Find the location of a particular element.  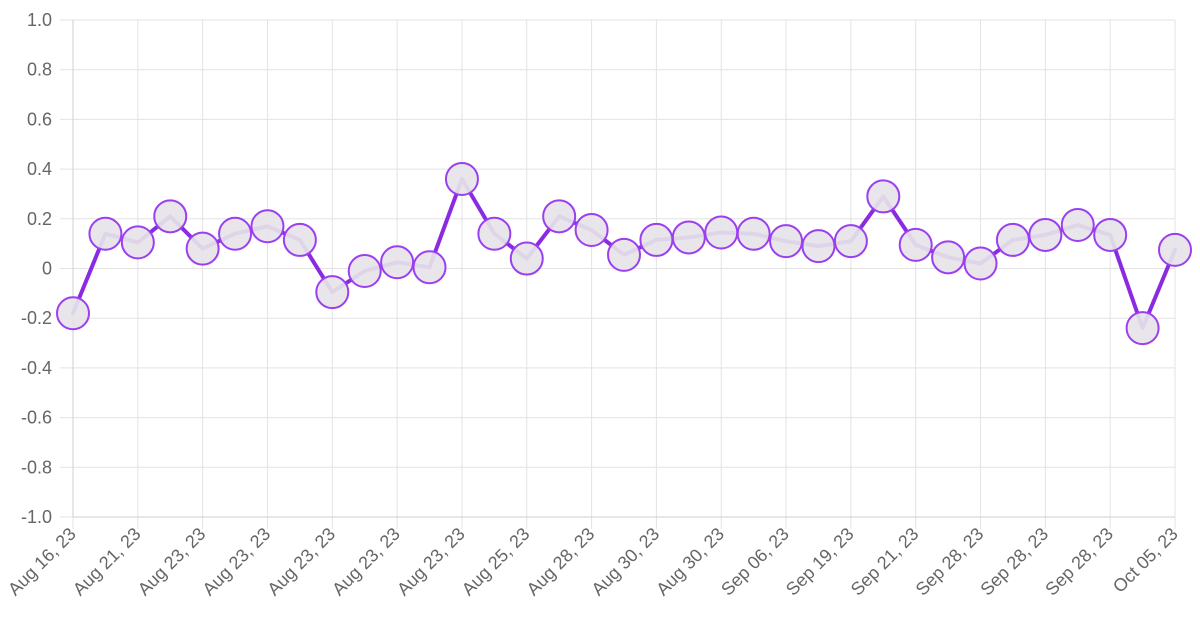

x-tick-label: Sep 06, 23 is located at coordinates (755, 562).